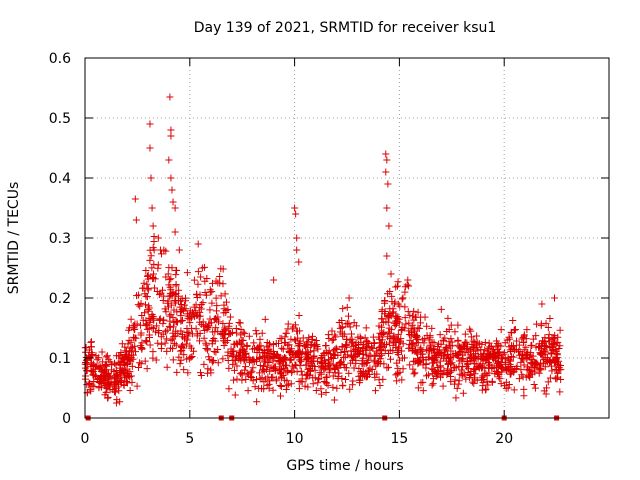  Describe the element at coordinates (344, 466) in the screenshot. I see `x-axis-label: GPS time / hours` at that location.